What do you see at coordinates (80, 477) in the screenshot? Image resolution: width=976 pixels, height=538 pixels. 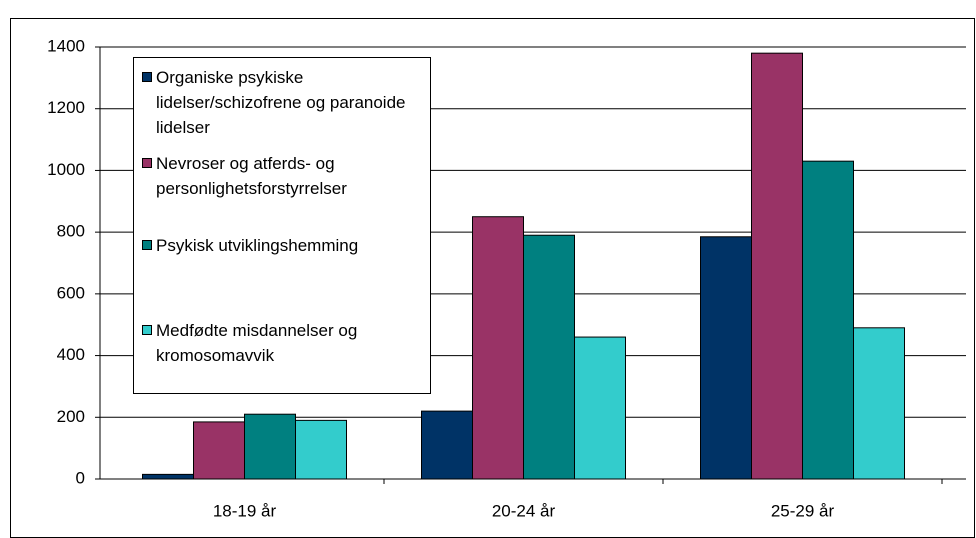 I see `y-tick-label: 0` at bounding box center [80, 477].